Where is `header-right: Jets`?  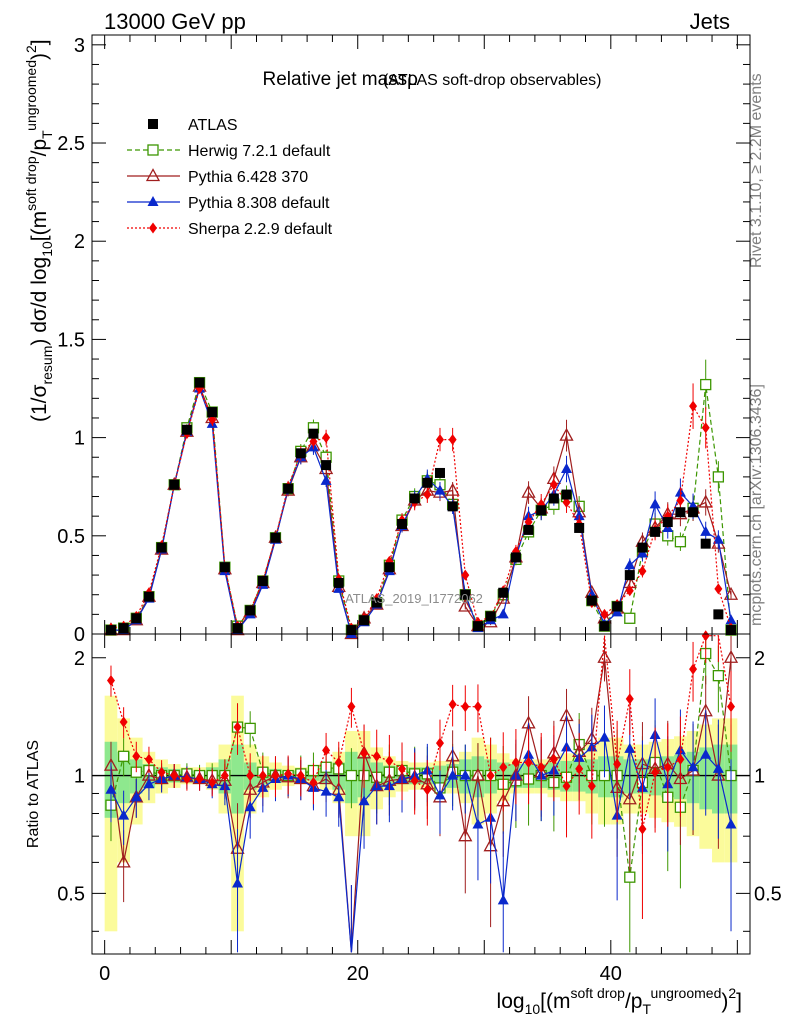
header-right: Jets is located at coordinates (710, 21).